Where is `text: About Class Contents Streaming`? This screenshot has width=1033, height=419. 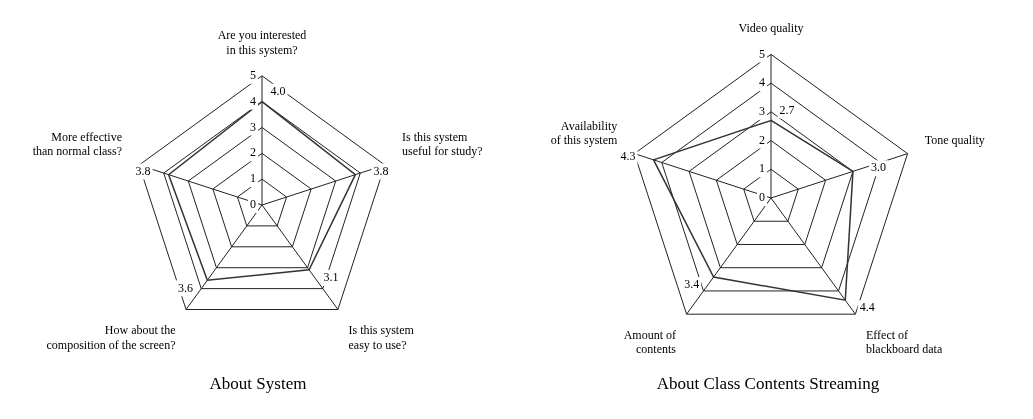
text: About Class Contents Streaming is located at coordinates (768, 384).